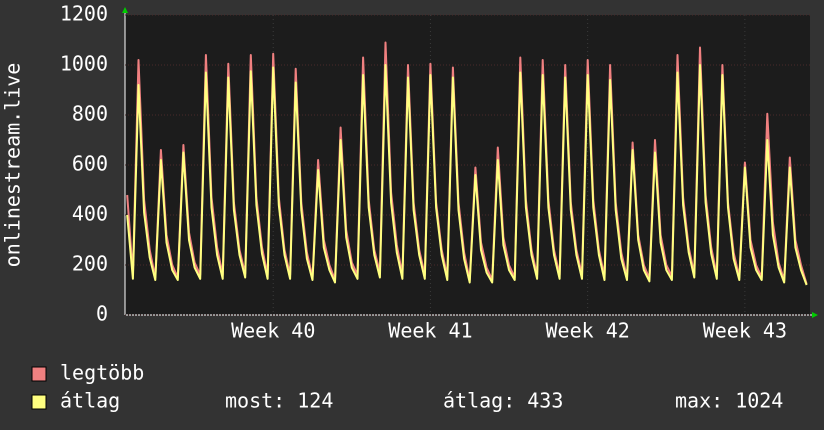 The height and width of the screenshot is (430, 824). I want to click on y-tick-label: 800, so click(90, 114).